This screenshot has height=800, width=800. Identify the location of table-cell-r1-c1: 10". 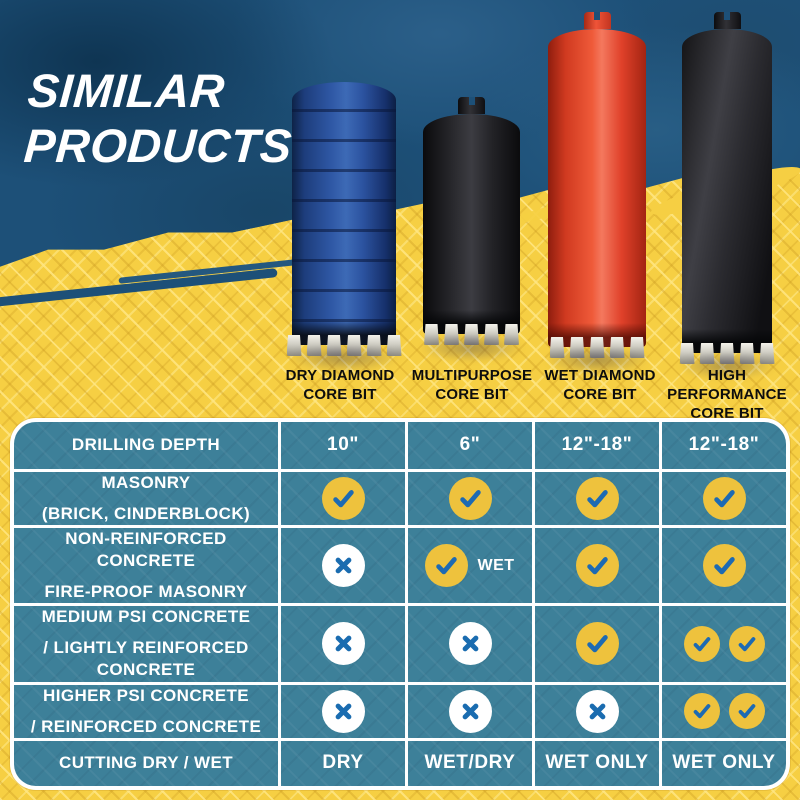
(343, 445).